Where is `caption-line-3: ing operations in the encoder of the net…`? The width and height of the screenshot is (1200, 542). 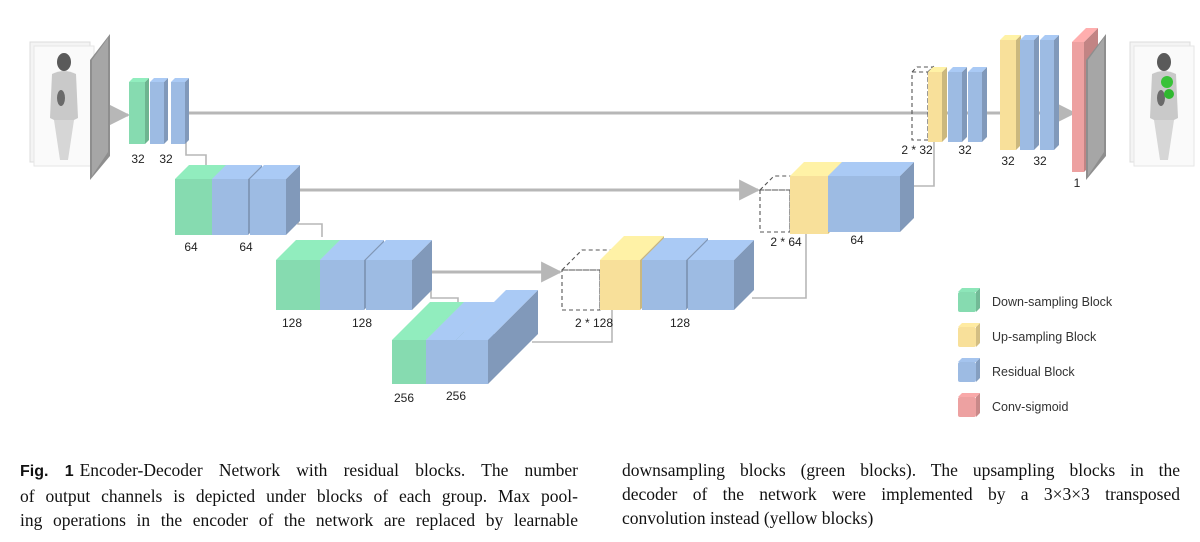
caption-line-3: ing operations in the encoder of the net… is located at coordinates (299, 520).